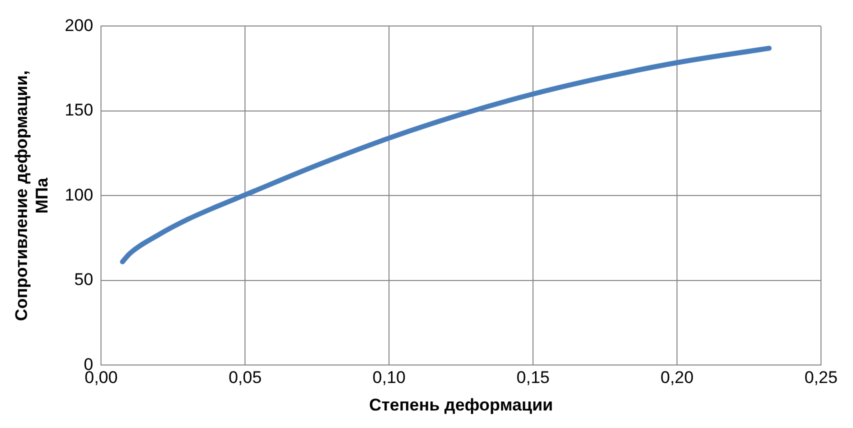  Describe the element at coordinates (79, 194) in the screenshot. I see `y-tick-label: 100` at that location.